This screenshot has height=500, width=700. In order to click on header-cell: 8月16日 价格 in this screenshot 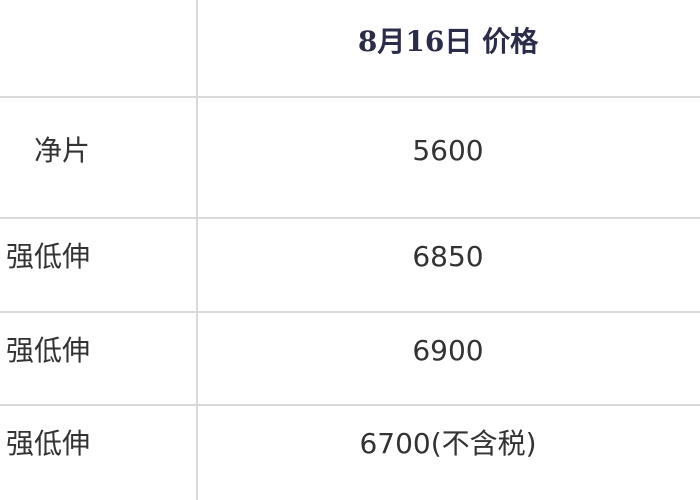, I will do `click(448, 41)`.